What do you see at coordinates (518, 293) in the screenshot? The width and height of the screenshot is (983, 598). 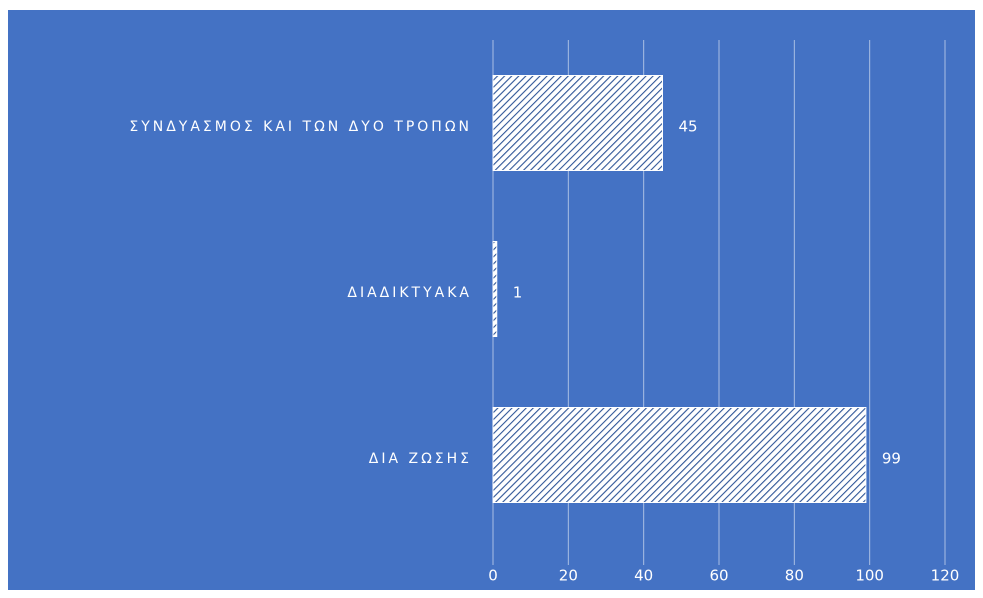 I see `value-label: 1` at bounding box center [518, 293].